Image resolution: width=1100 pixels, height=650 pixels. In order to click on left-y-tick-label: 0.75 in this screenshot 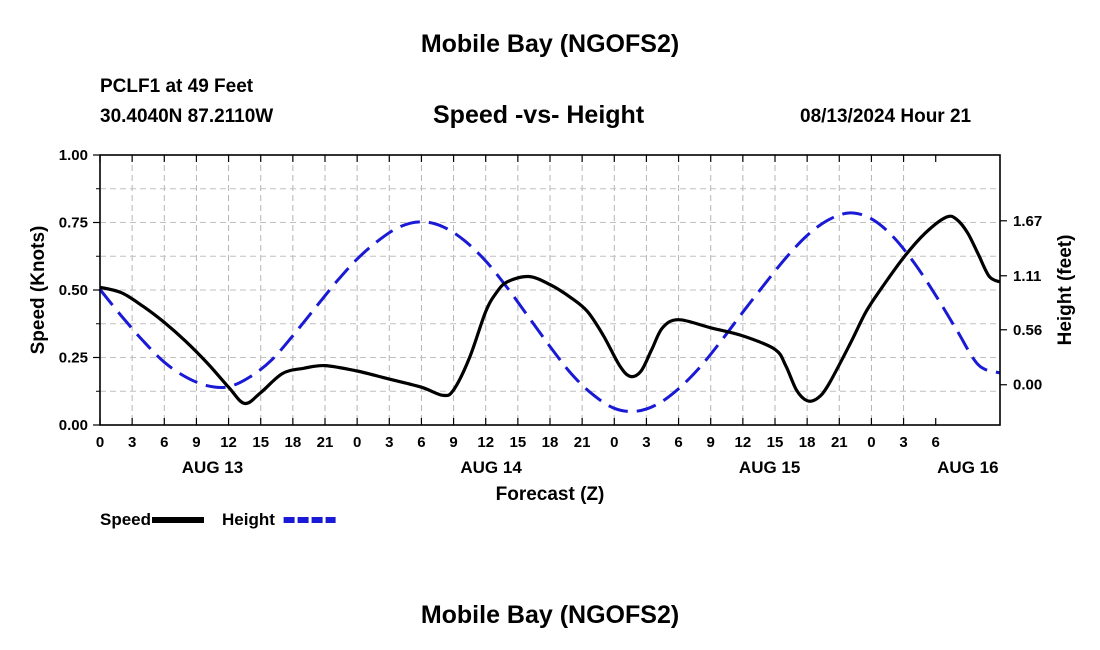, I will do `click(73, 223)`.